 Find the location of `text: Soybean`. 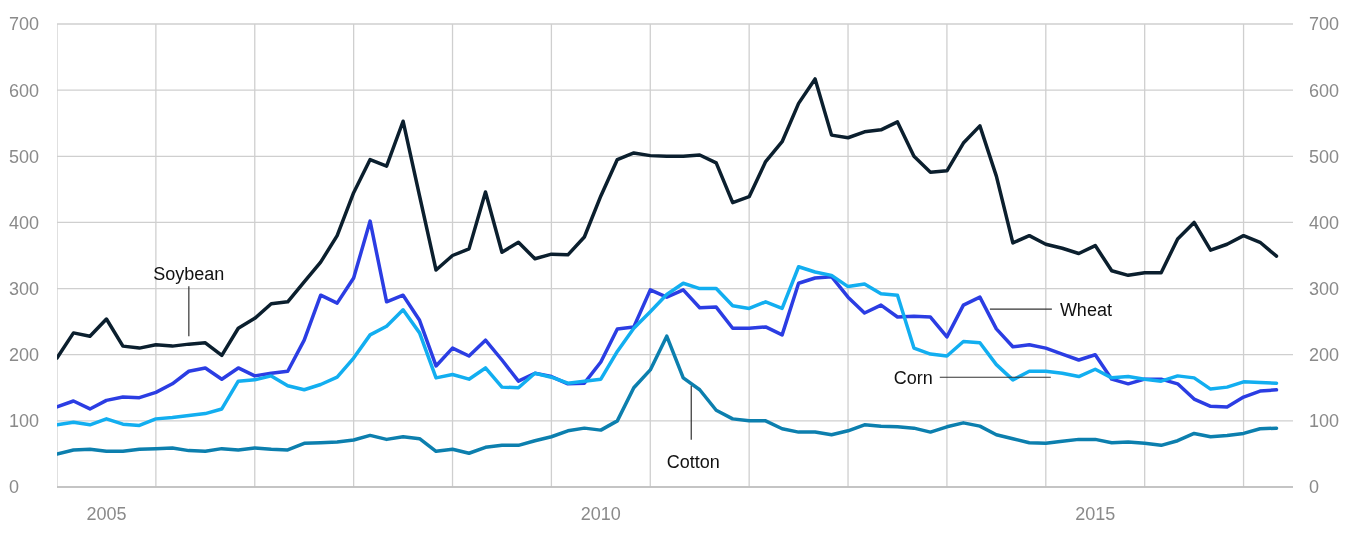

text: Soybean is located at coordinates (189, 274).